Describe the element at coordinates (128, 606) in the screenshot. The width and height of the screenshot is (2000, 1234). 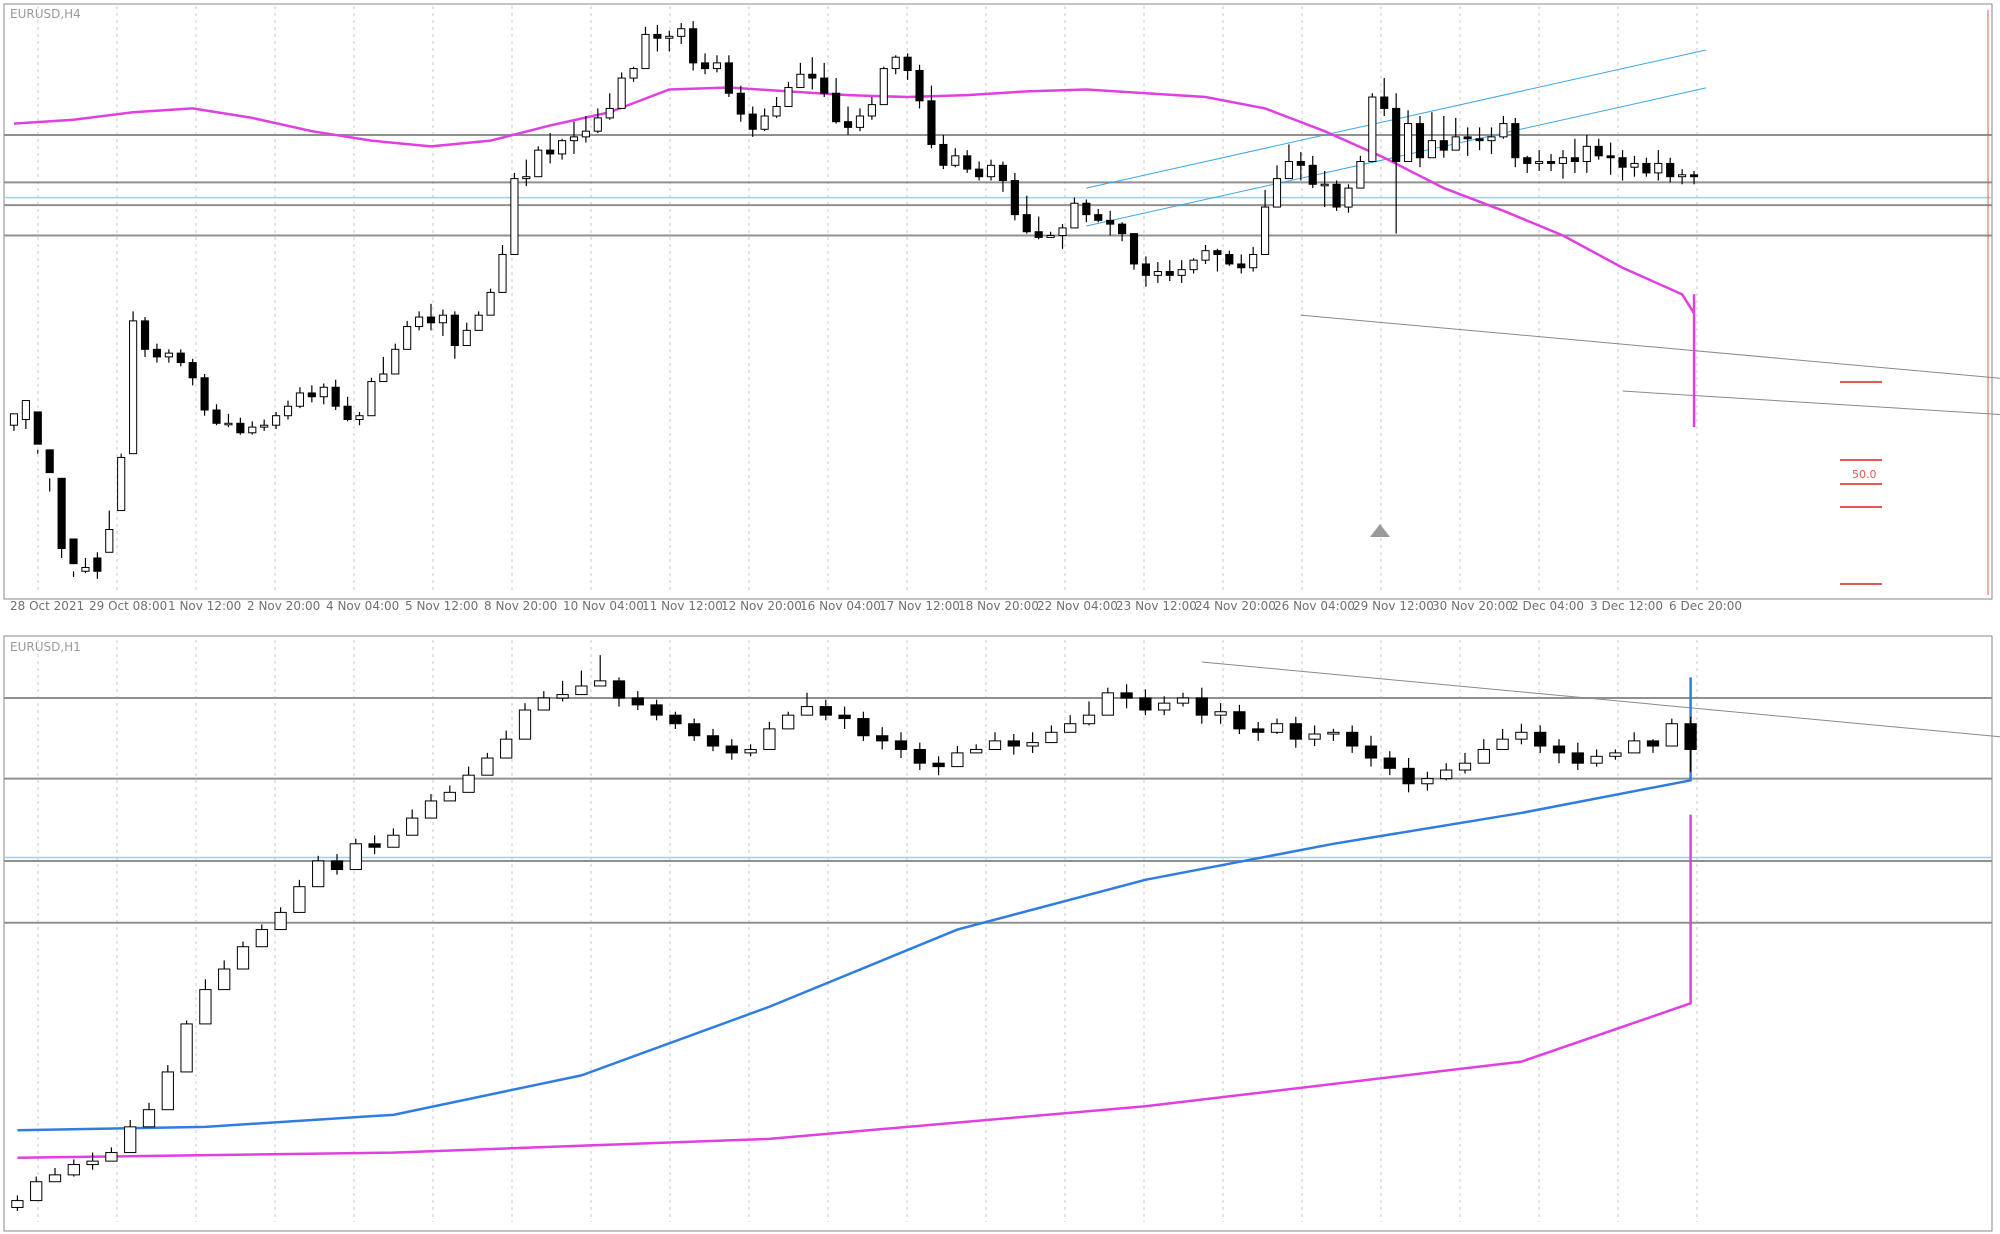
I see `x-tick-label: 29 Oct 08:00` at that location.